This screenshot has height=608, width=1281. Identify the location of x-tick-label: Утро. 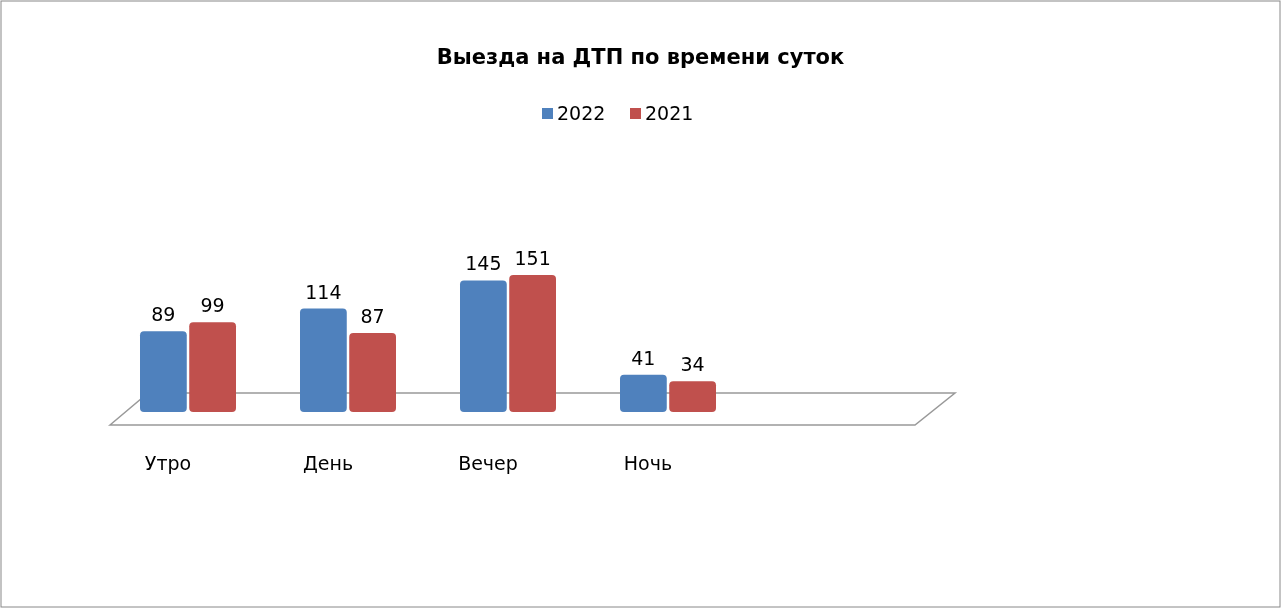
(168, 463).